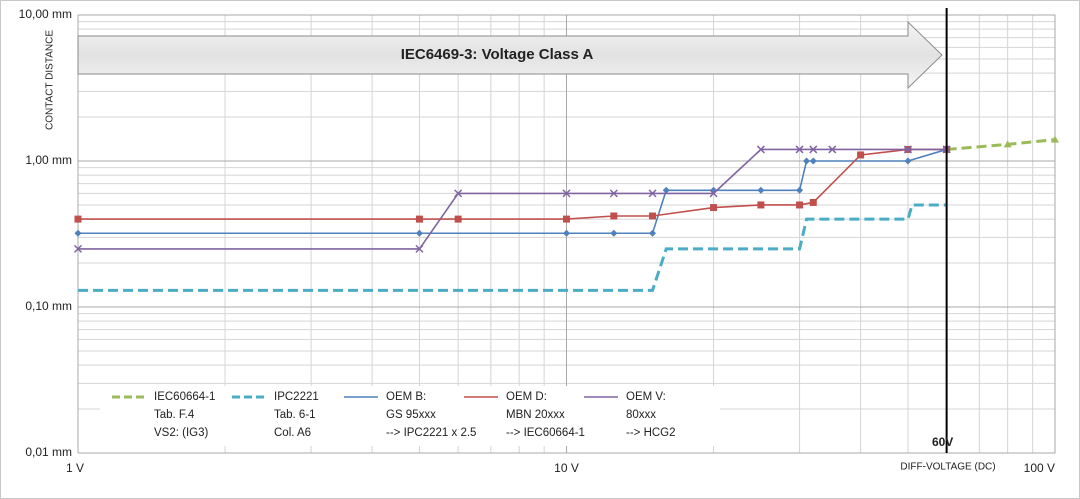 This screenshot has width=1080, height=499. Describe the element at coordinates (181, 433) in the screenshot. I see `legend-note: VS2: (IG3)` at that location.